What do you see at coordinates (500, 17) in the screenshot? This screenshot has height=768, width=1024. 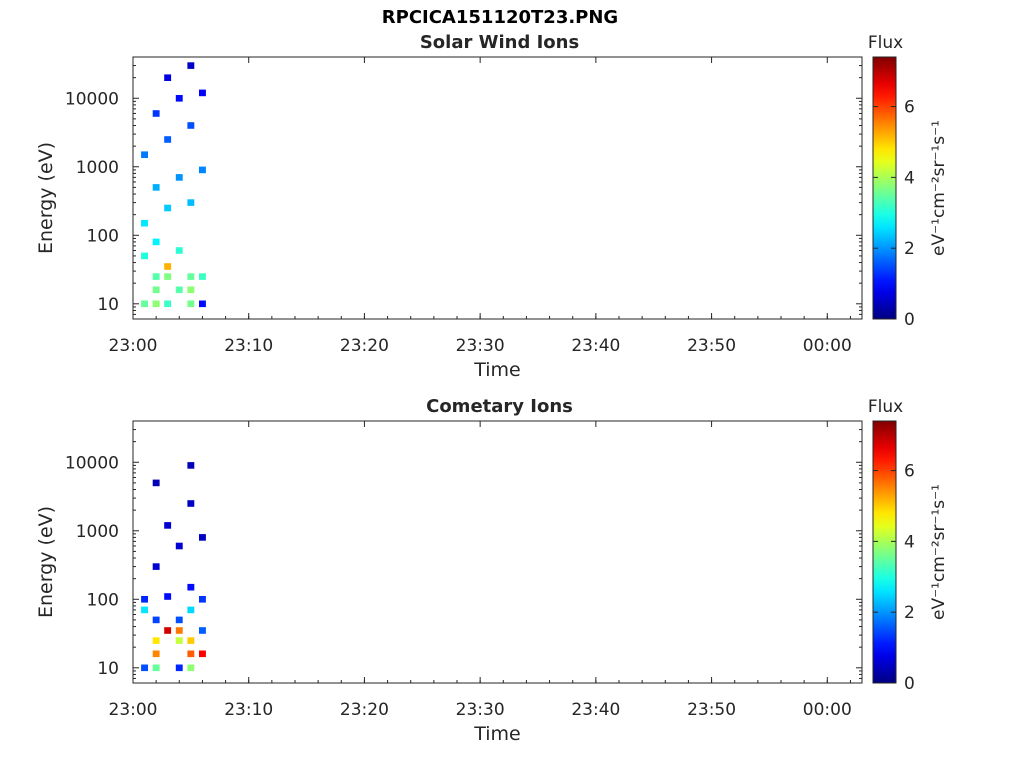 I see `figure-title: RPCICA151120T23.PNG` at bounding box center [500, 17].